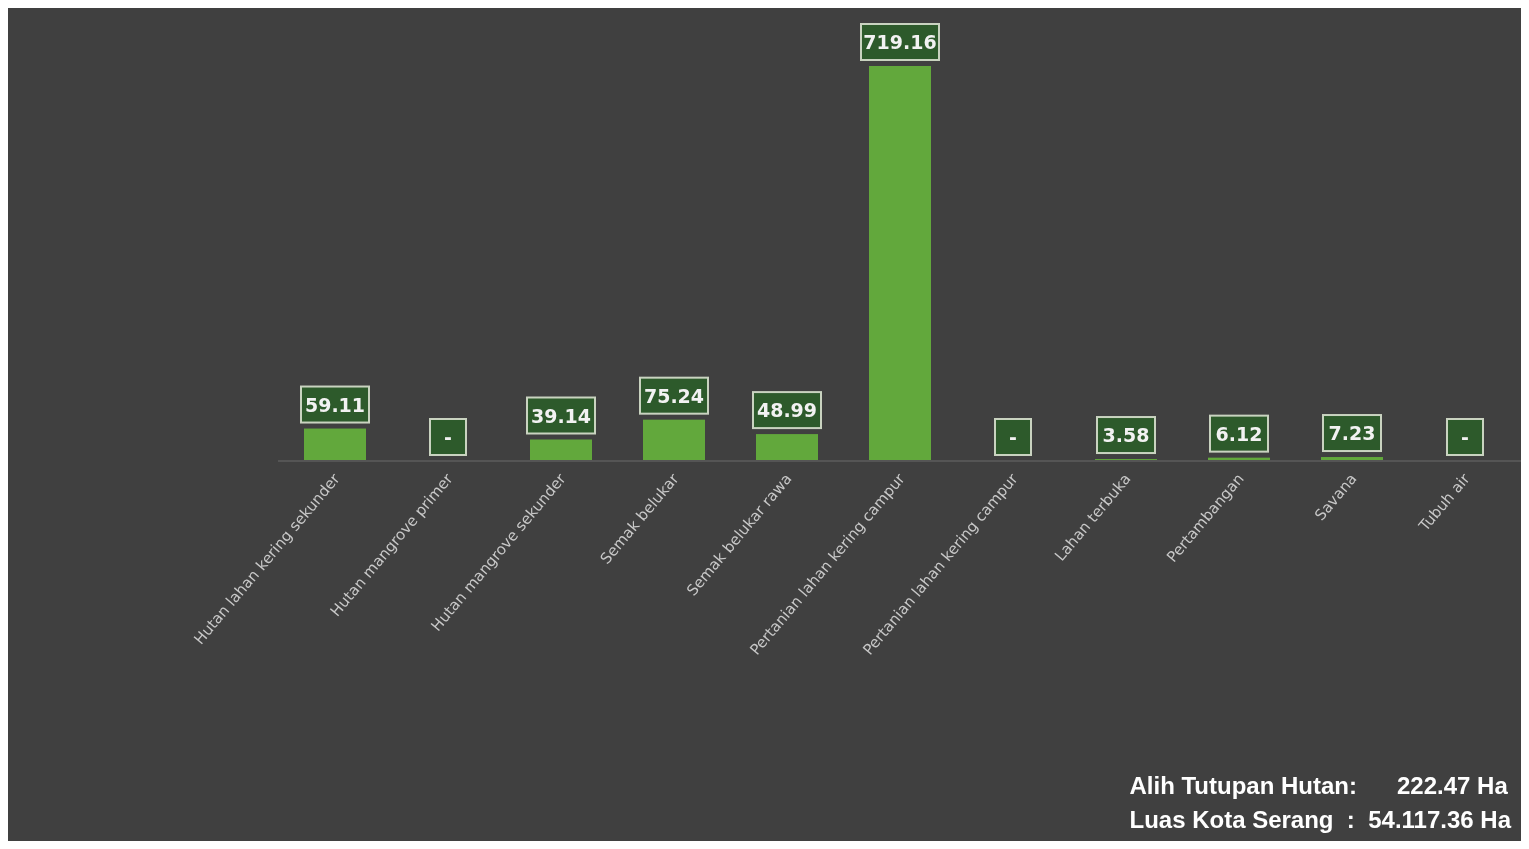 Image resolution: width=1529 pixels, height=849 pixels. What do you see at coordinates (561, 415) in the screenshot?
I see `data-label: 39.14` at bounding box center [561, 415].